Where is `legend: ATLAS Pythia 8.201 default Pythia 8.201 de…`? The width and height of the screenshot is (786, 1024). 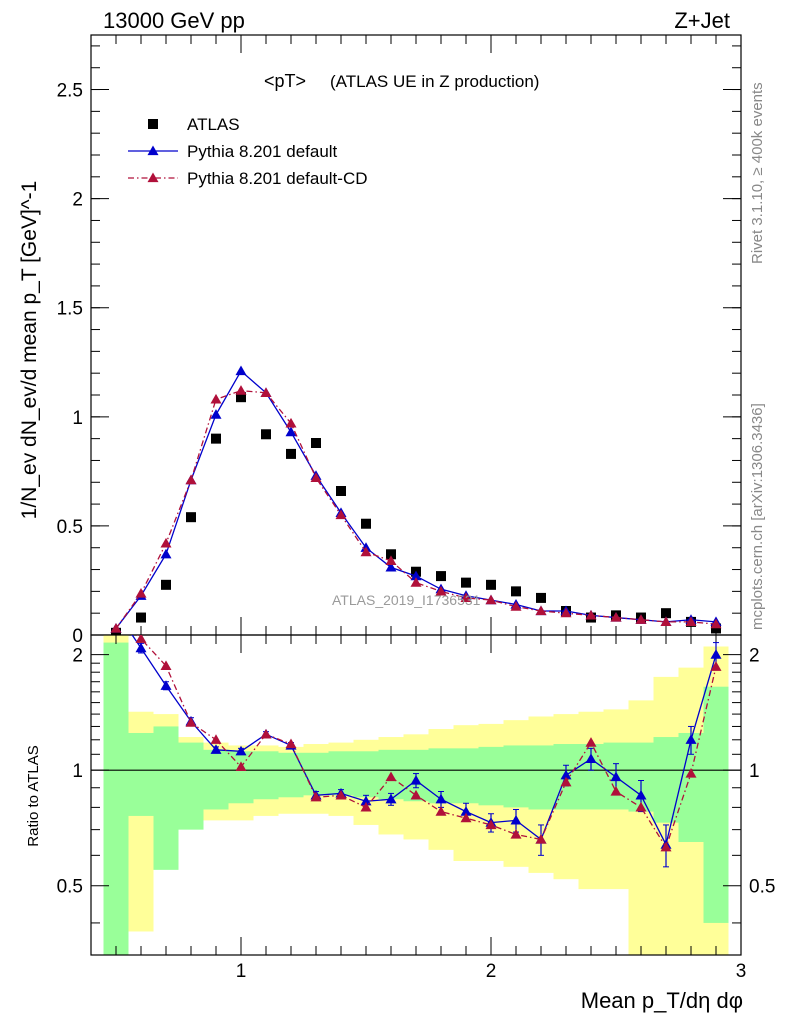
legend: ATLAS Pythia 8.201 default Pythia 8.201 de… is located at coordinates (248, 151).